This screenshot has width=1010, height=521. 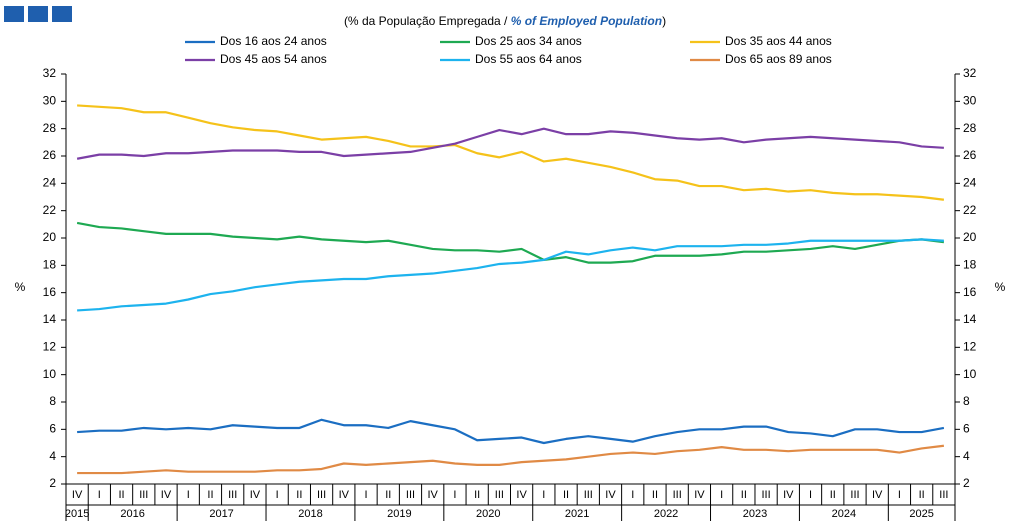 I want to click on y-tick-label: 12, so click(x=50, y=347).